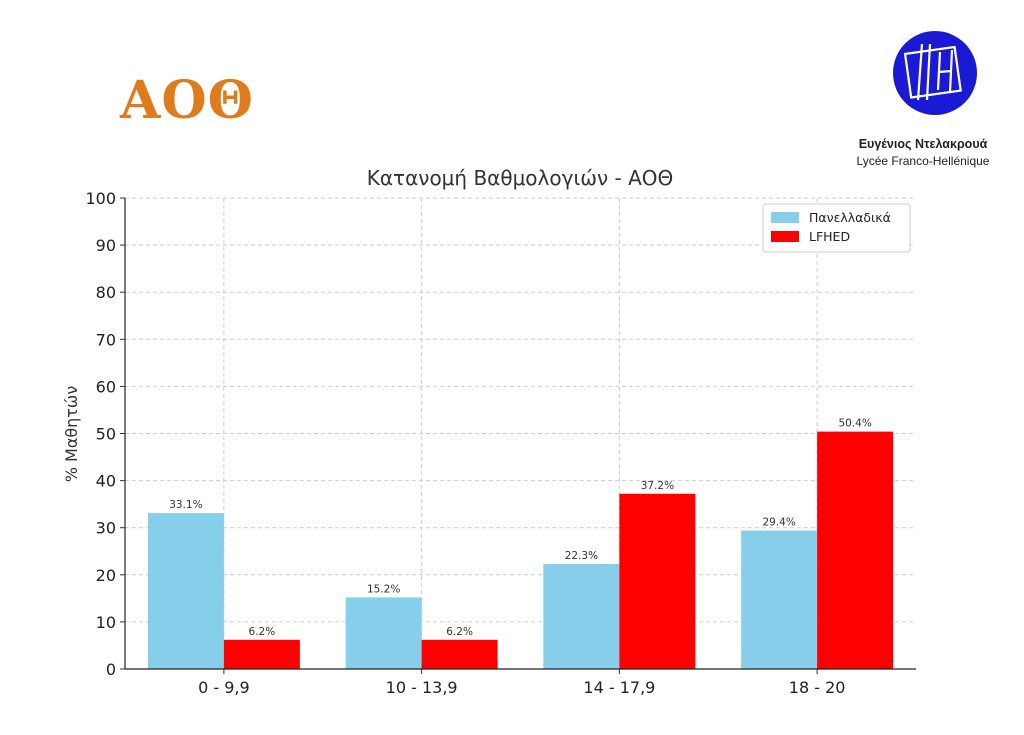  I want to click on y-tick-labels: 0 10 20 30 40 50 60 70 80 90 100, so click(100, 434).